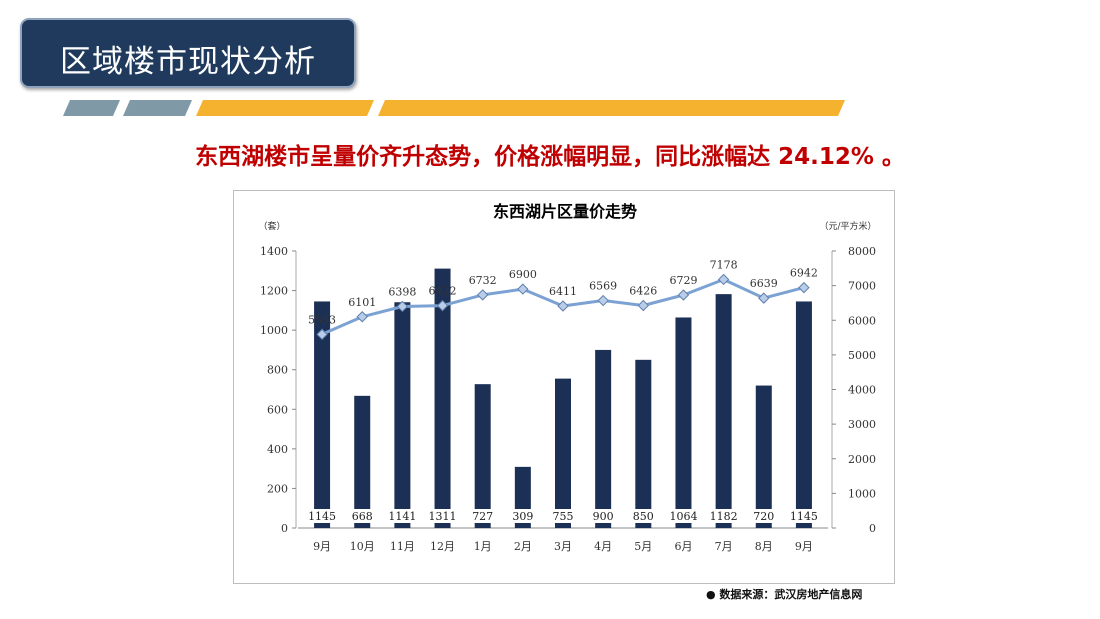 This screenshot has width=1100, height=619. Describe the element at coordinates (274, 291) in the screenshot. I see `left-tick-label: 1200` at that location.